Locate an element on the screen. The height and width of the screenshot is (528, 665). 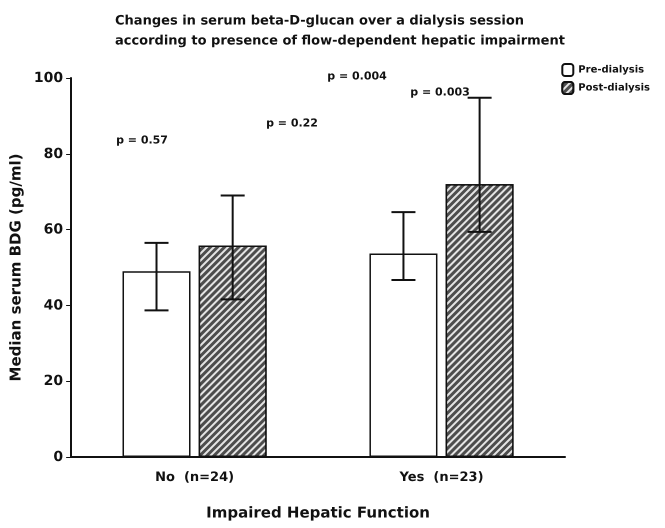
chart-title: Changes in serum beta-D-glucan over a dialysis session according to presence of flow-dependent hepatic impairment is located at coordinates (340, 31).